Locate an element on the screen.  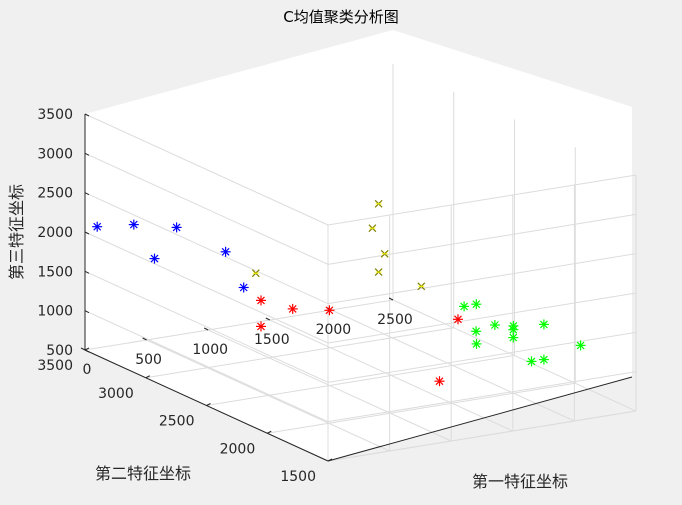
x-tick-label: 2000 is located at coordinates (334, 330).